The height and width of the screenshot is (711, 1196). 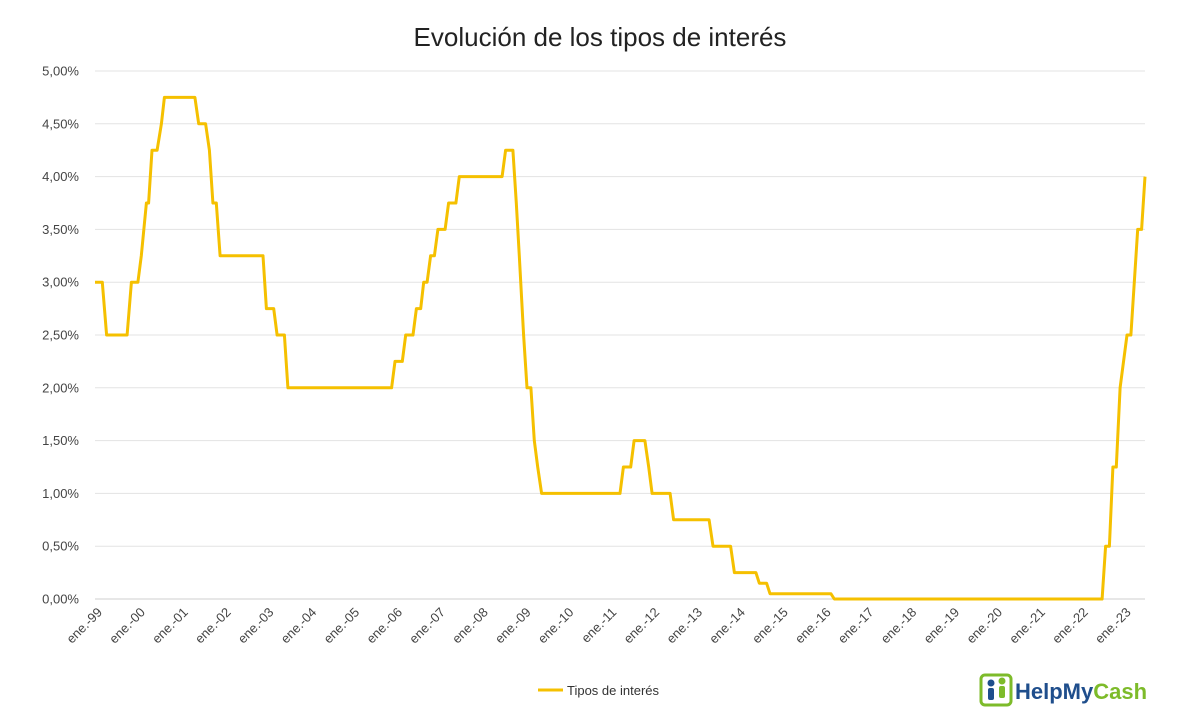 What do you see at coordinates (996, 690) in the screenshot?
I see `logo-icon` at bounding box center [996, 690].